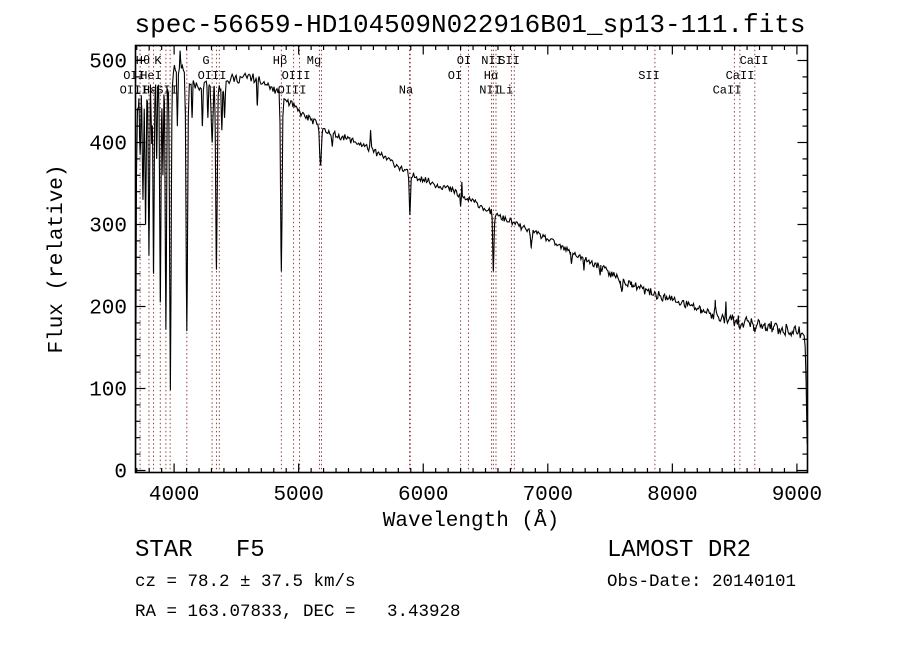  Describe the element at coordinates (108, 227) in the screenshot. I see `svg-text: 300` at that location.